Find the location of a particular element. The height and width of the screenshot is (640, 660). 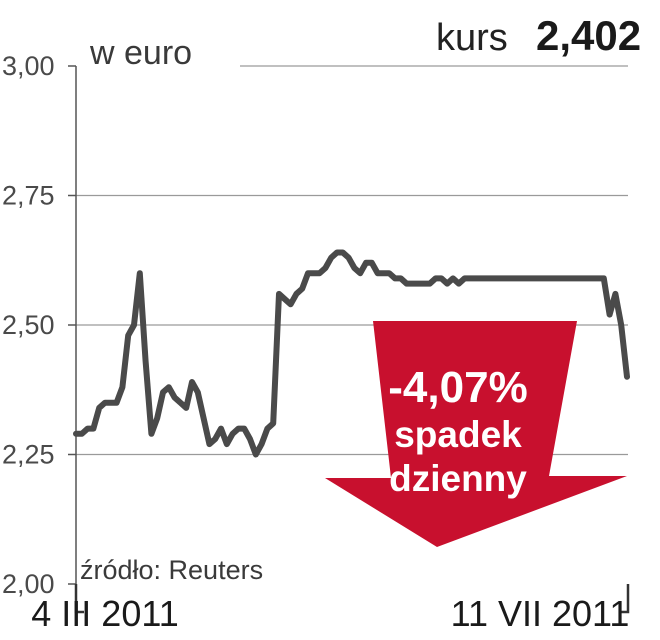

x-tick-label: 4 III 2011 is located at coordinates (104, 613).